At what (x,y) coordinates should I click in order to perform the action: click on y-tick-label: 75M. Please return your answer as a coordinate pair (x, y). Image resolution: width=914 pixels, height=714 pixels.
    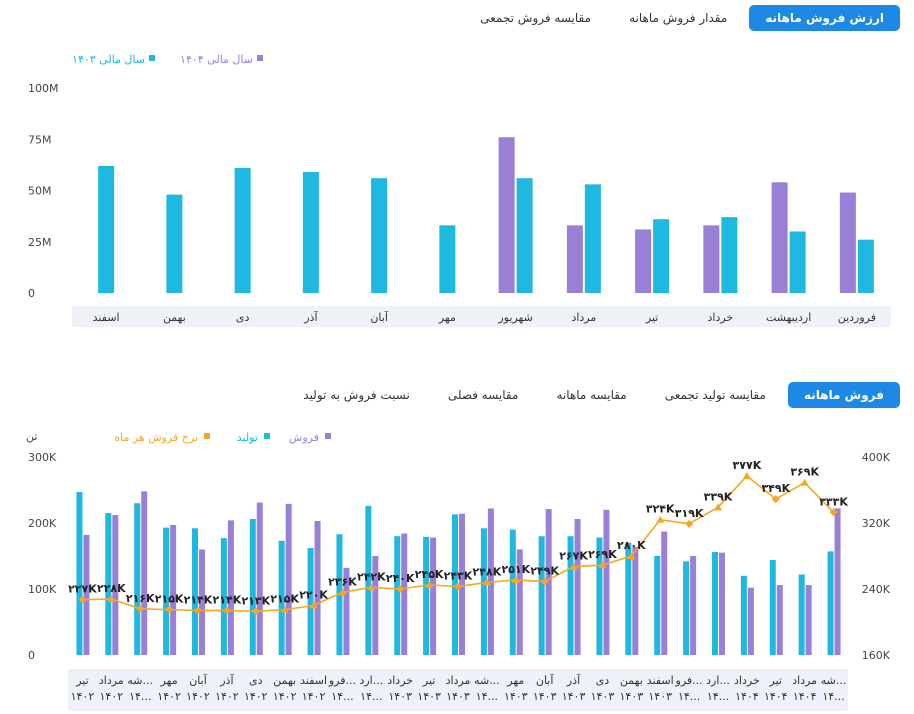
    Looking at the image, I should click on (40, 139).